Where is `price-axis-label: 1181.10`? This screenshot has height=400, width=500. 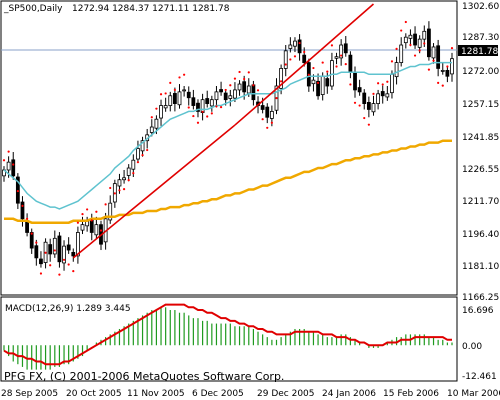
price-axis-label: 1181.10 is located at coordinates (480, 267).